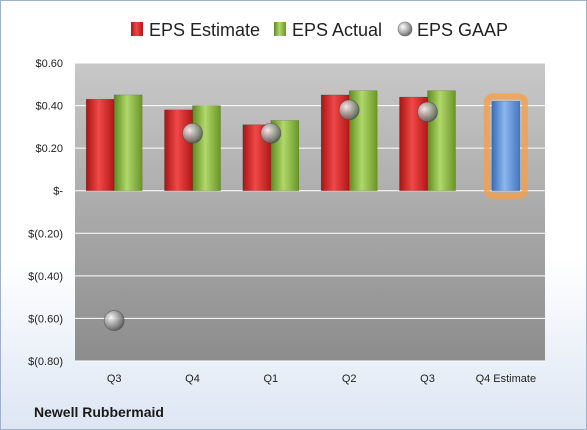  What do you see at coordinates (270, 379) in the screenshot?
I see `x-tick-label: Q1` at bounding box center [270, 379].